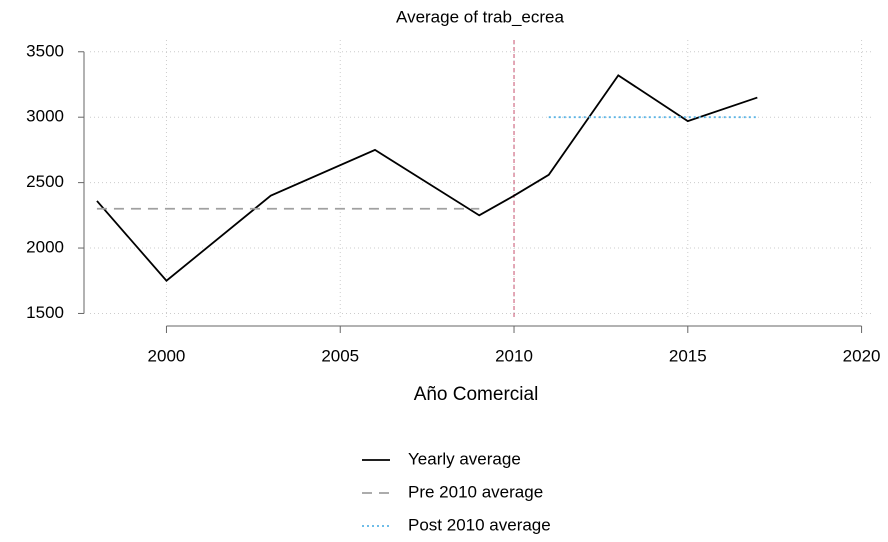  Describe the element at coordinates (479, 524) in the screenshot. I see `legend-label: Post 2010 average` at that location.